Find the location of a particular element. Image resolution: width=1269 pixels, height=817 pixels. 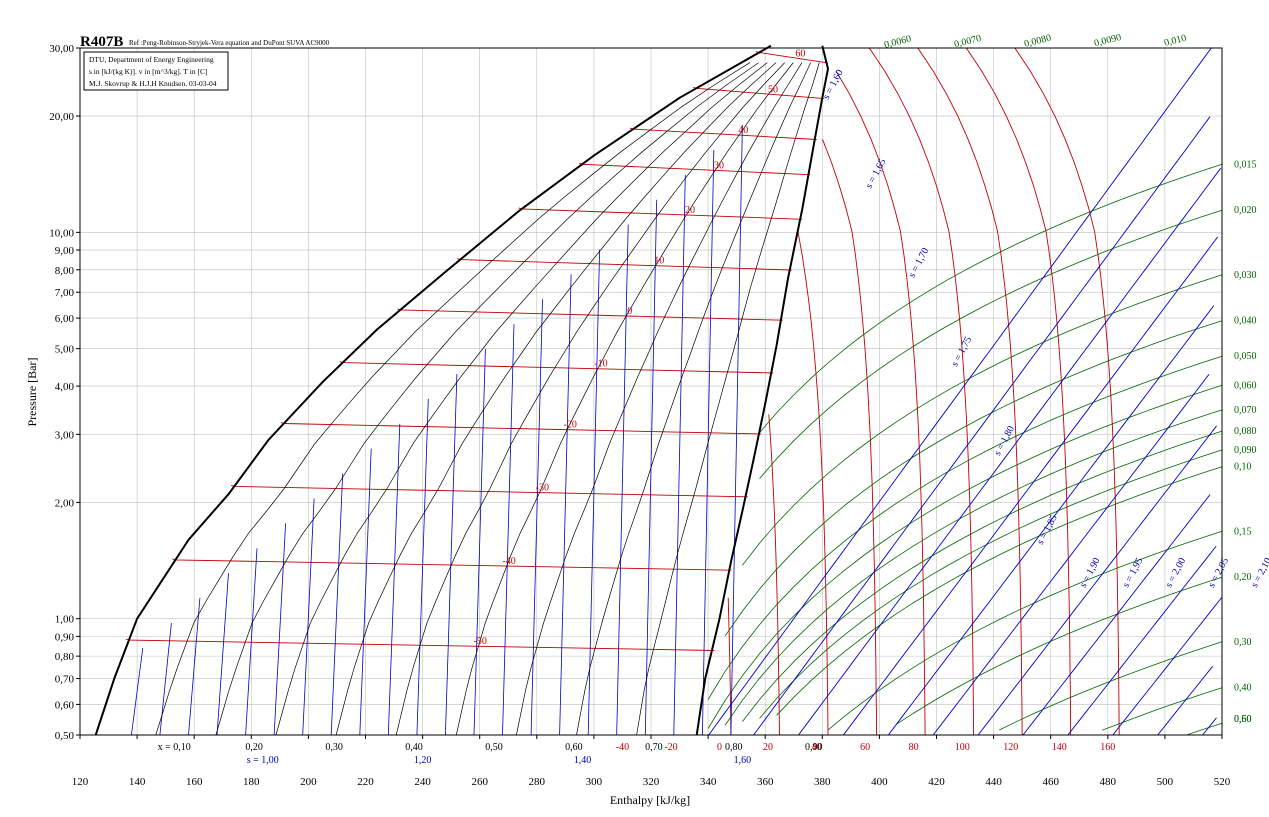

isotherm-bottom-label: 20 is located at coordinates (768, 747).